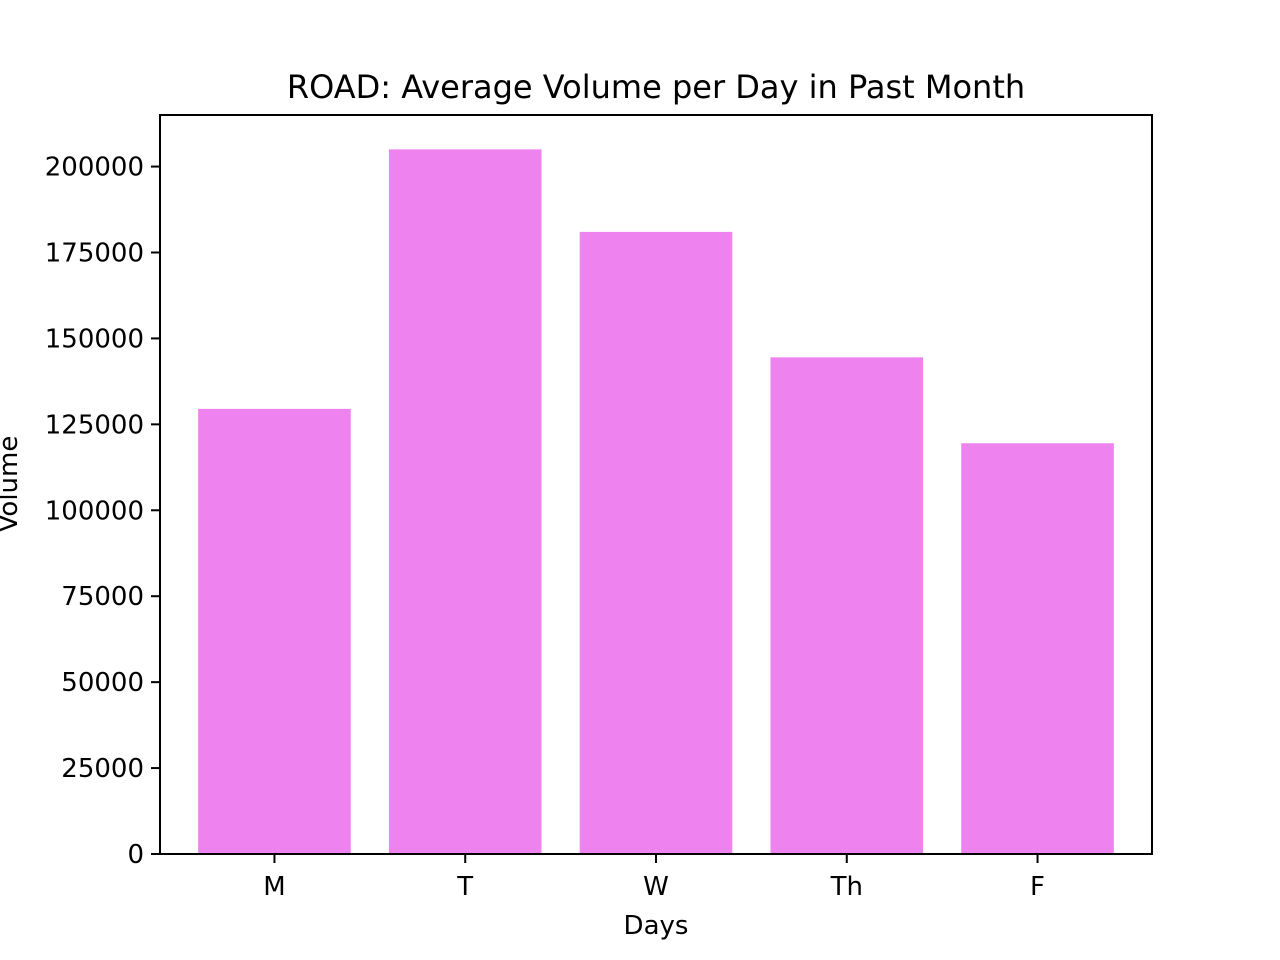 This screenshot has width=1280, height=960. I want to click on x-tick-label: Th, so click(846, 887).